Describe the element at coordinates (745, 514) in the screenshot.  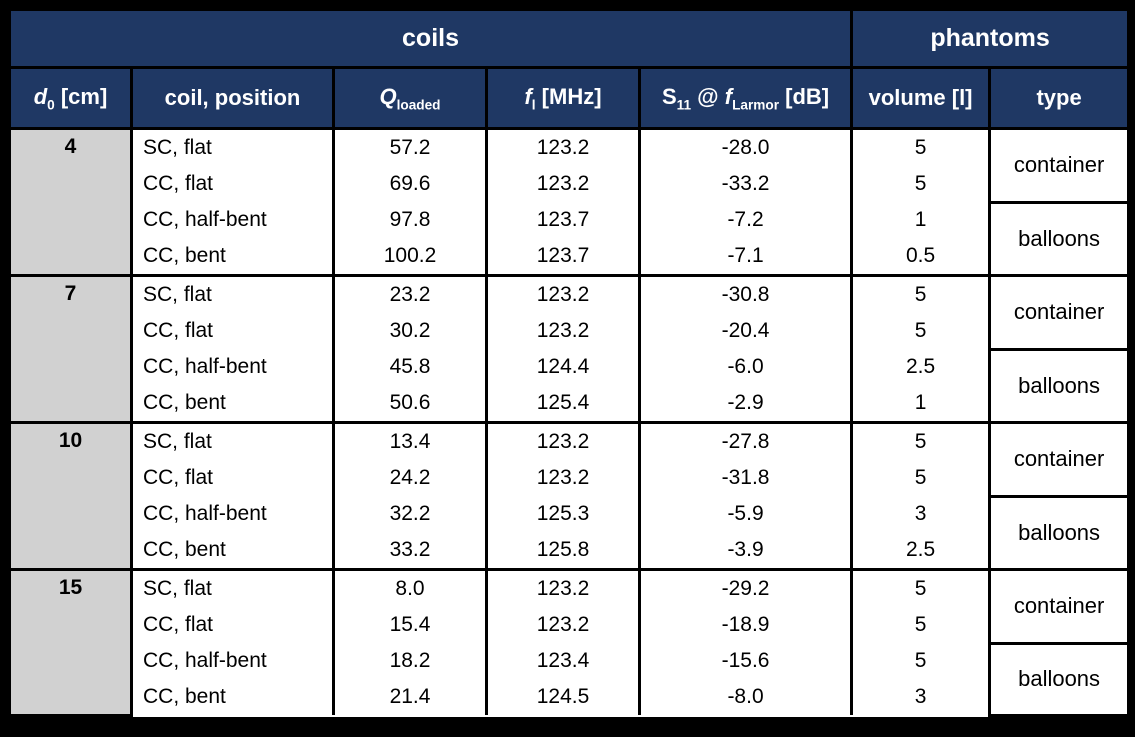
I see `s11-cell: -5.9` at that location.